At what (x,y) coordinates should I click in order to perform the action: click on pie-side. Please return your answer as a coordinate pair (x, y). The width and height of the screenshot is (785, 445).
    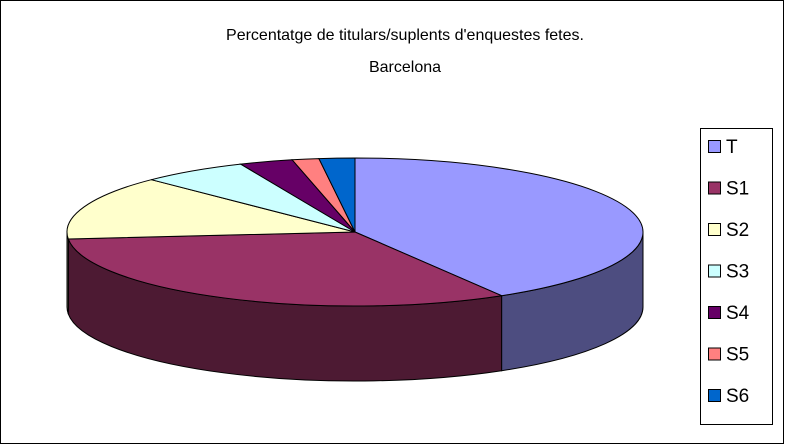
    Looking at the image, I should click on (67, 273).